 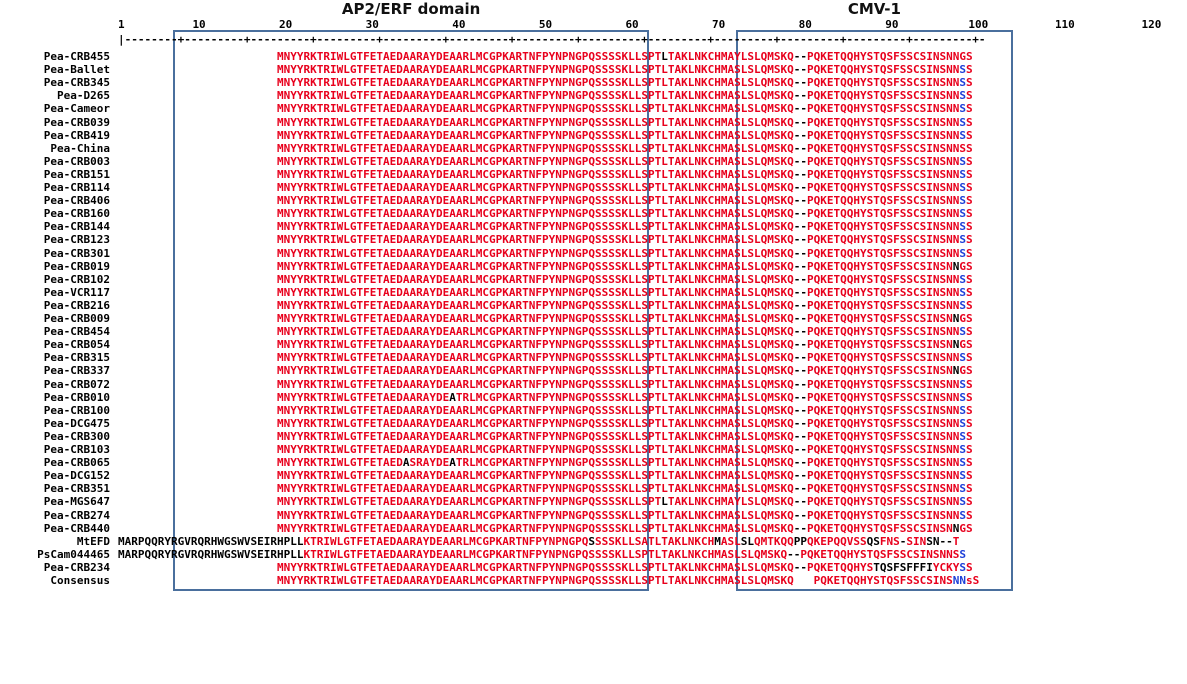 What do you see at coordinates (76, 528) in the screenshot?
I see `sequence-name: Pea-CRB440` at bounding box center [76, 528].